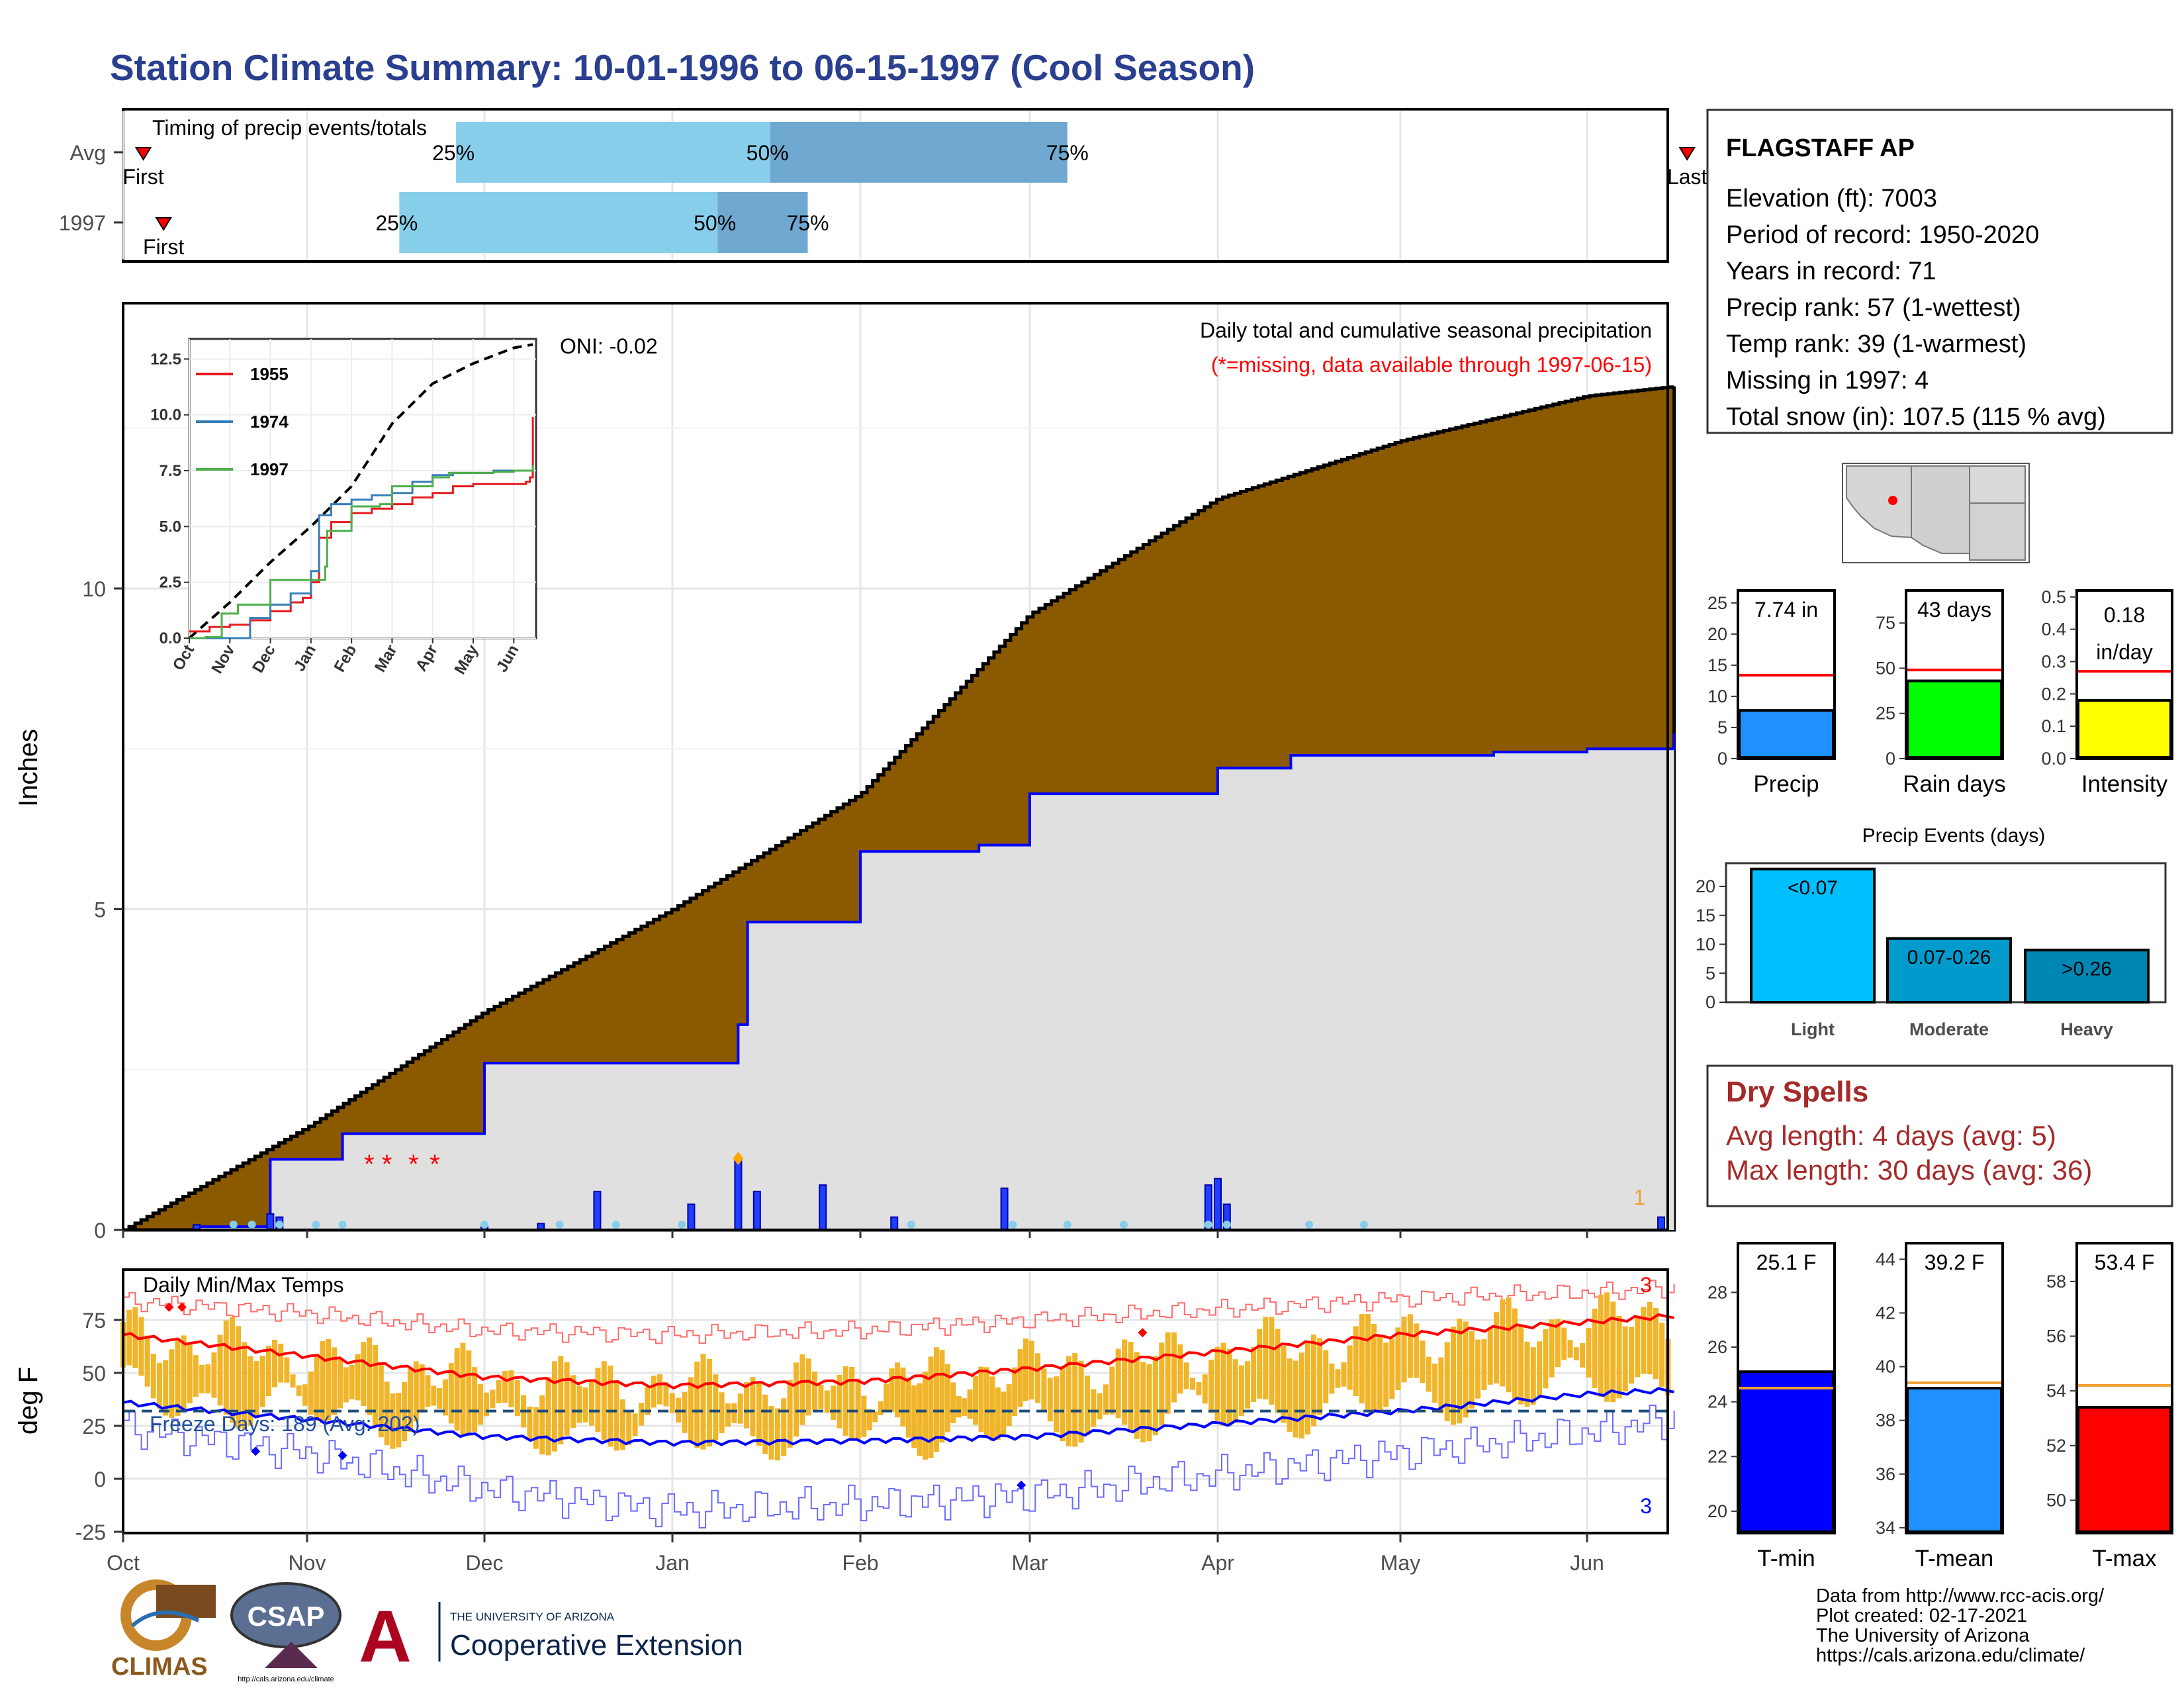 This screenshot has width=2184, height=1688. What do you see at coordinates (1687, 154) in the screenshot?
I see `timing-last-marker` at bounding box center [1687, 154].